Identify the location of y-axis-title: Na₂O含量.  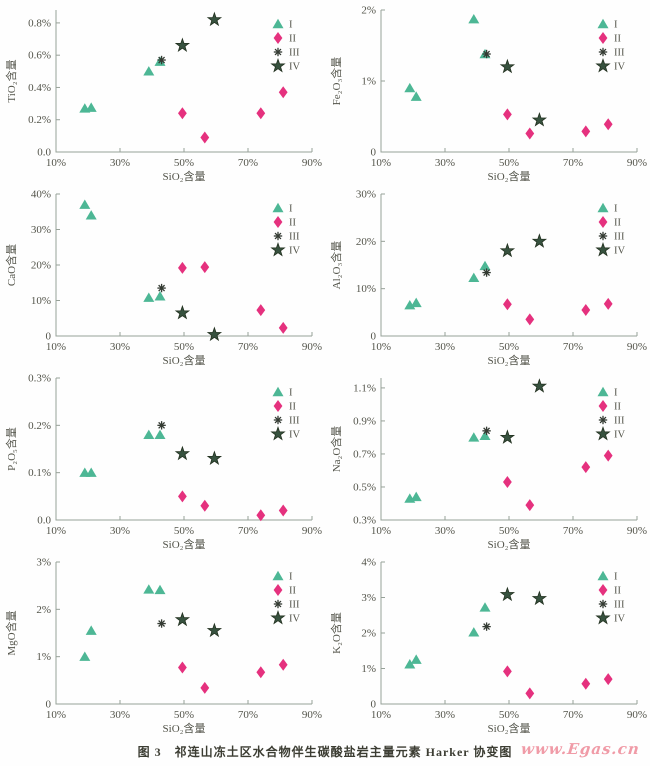
(336, 449).